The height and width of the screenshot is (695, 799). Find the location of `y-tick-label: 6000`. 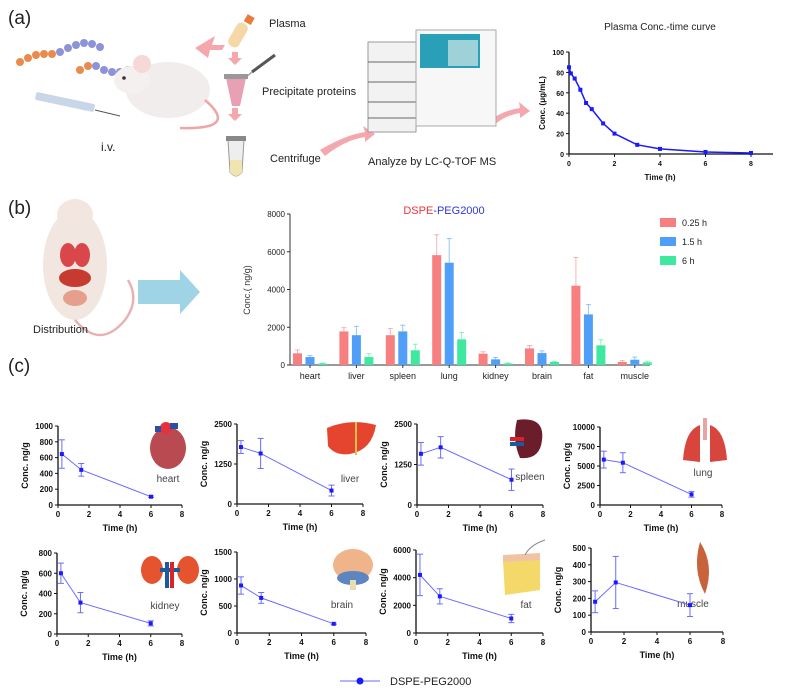

y-tick-label: 6000 is located at coordinates (402, 550).